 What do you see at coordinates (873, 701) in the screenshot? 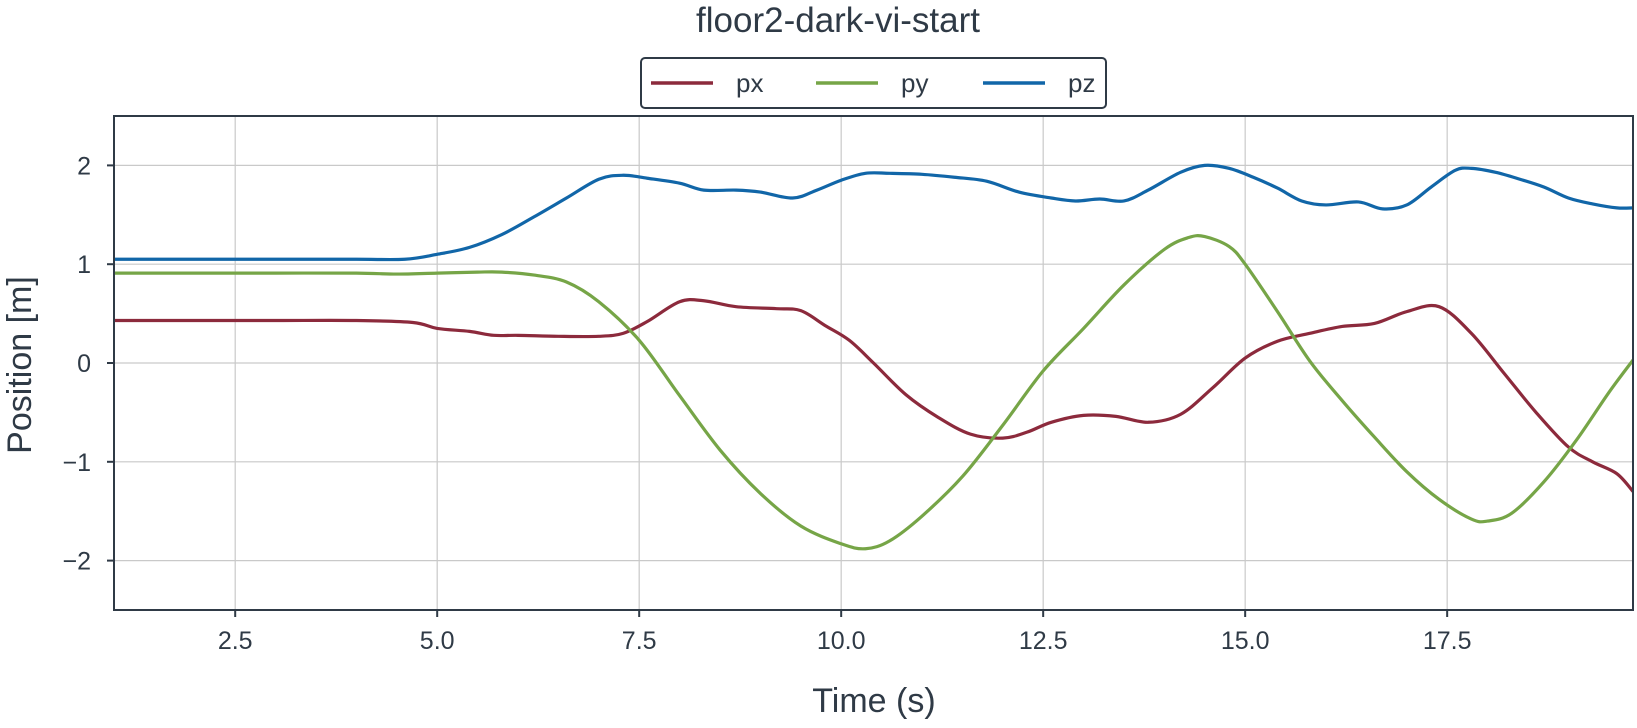
I see `x-axis-label: Time (s)` at bounding box center [873, 701].